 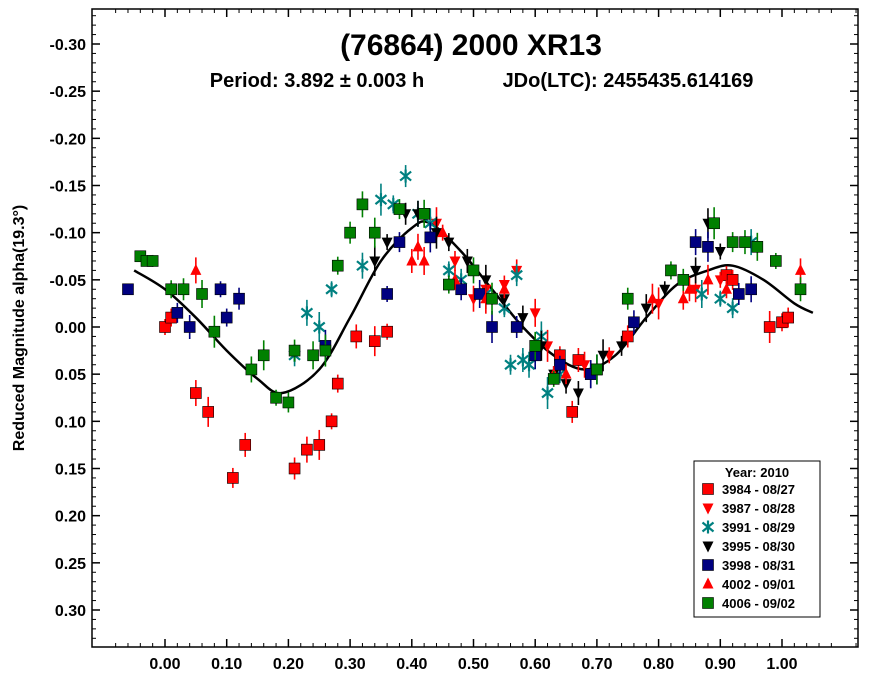 I want to click on x-tick-label: 0.40, so click(x=411, y=664).